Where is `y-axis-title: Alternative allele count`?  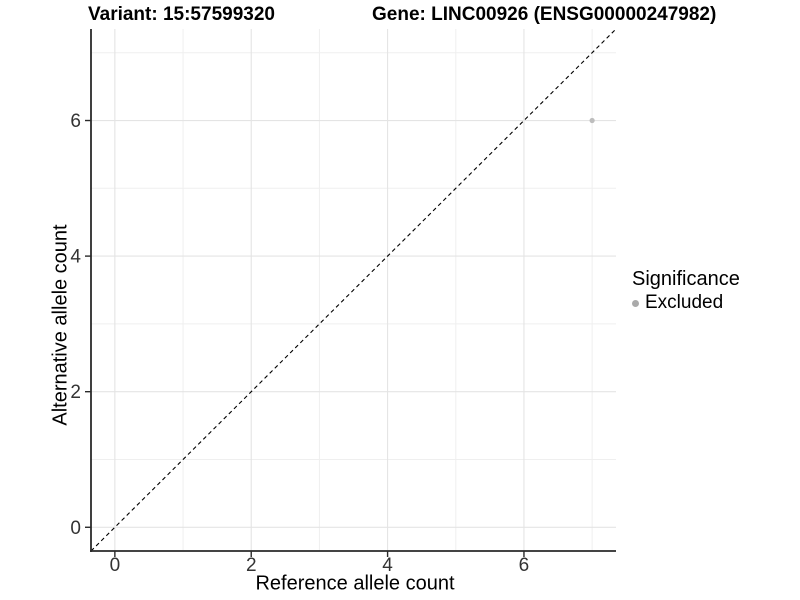 y-axis-title: Alternative allele count is located at coordinates (60, 325).